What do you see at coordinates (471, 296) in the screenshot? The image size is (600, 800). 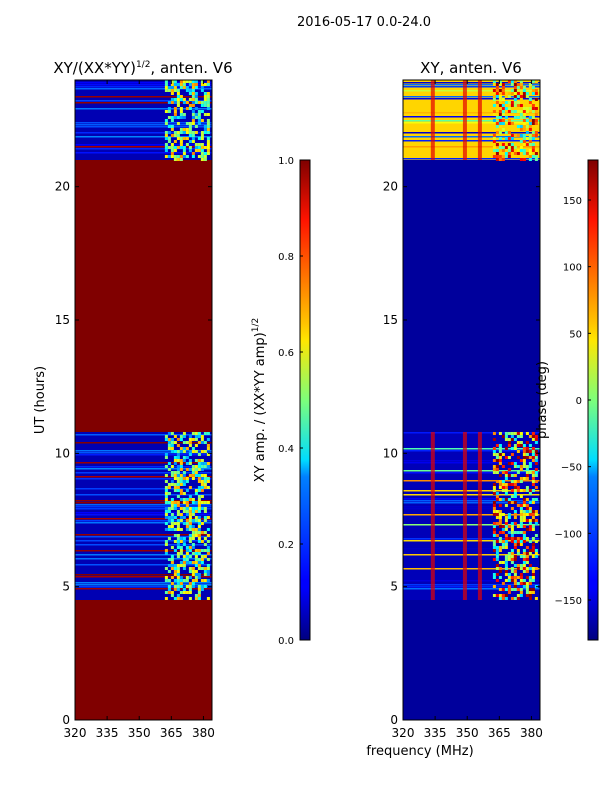 I see `heatmap-region` at bounding box center [471, 296].